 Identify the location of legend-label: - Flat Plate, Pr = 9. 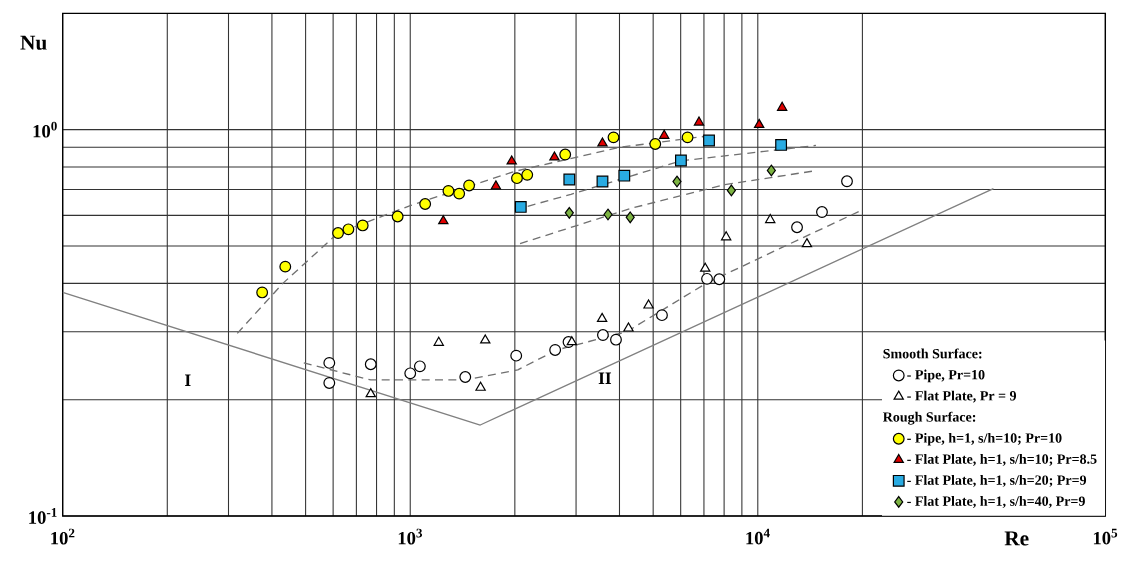
(962, 396).